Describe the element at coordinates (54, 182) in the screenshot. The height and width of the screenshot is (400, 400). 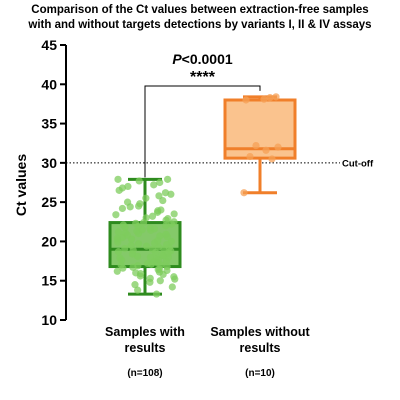
I see `y-axis: 10 15 20 25 30 35 40 45` at that location.